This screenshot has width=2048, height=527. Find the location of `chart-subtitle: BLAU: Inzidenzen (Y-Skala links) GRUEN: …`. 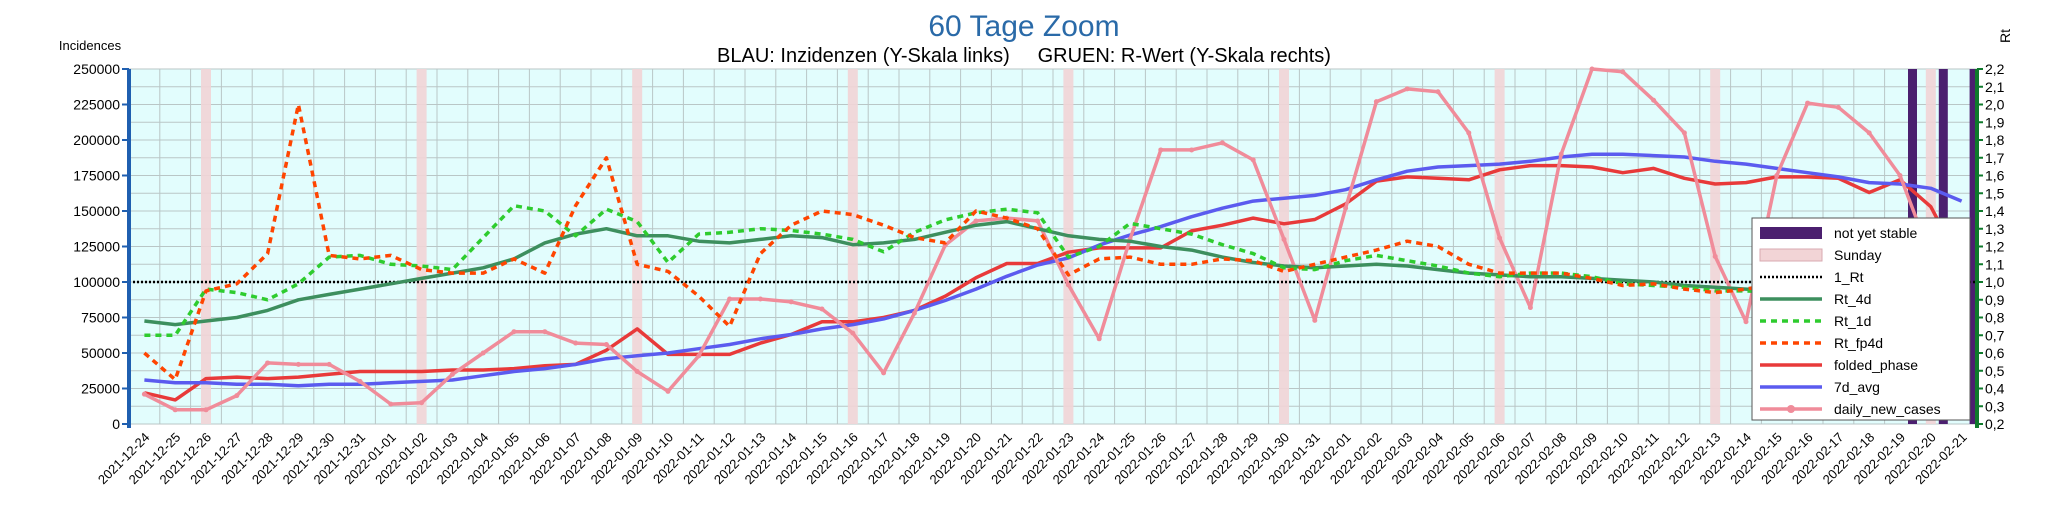

chart-subtitle: BLAU: Inzidenzen (Y-Skala links) GRUEN: … is located at coordinates (1024, 56).